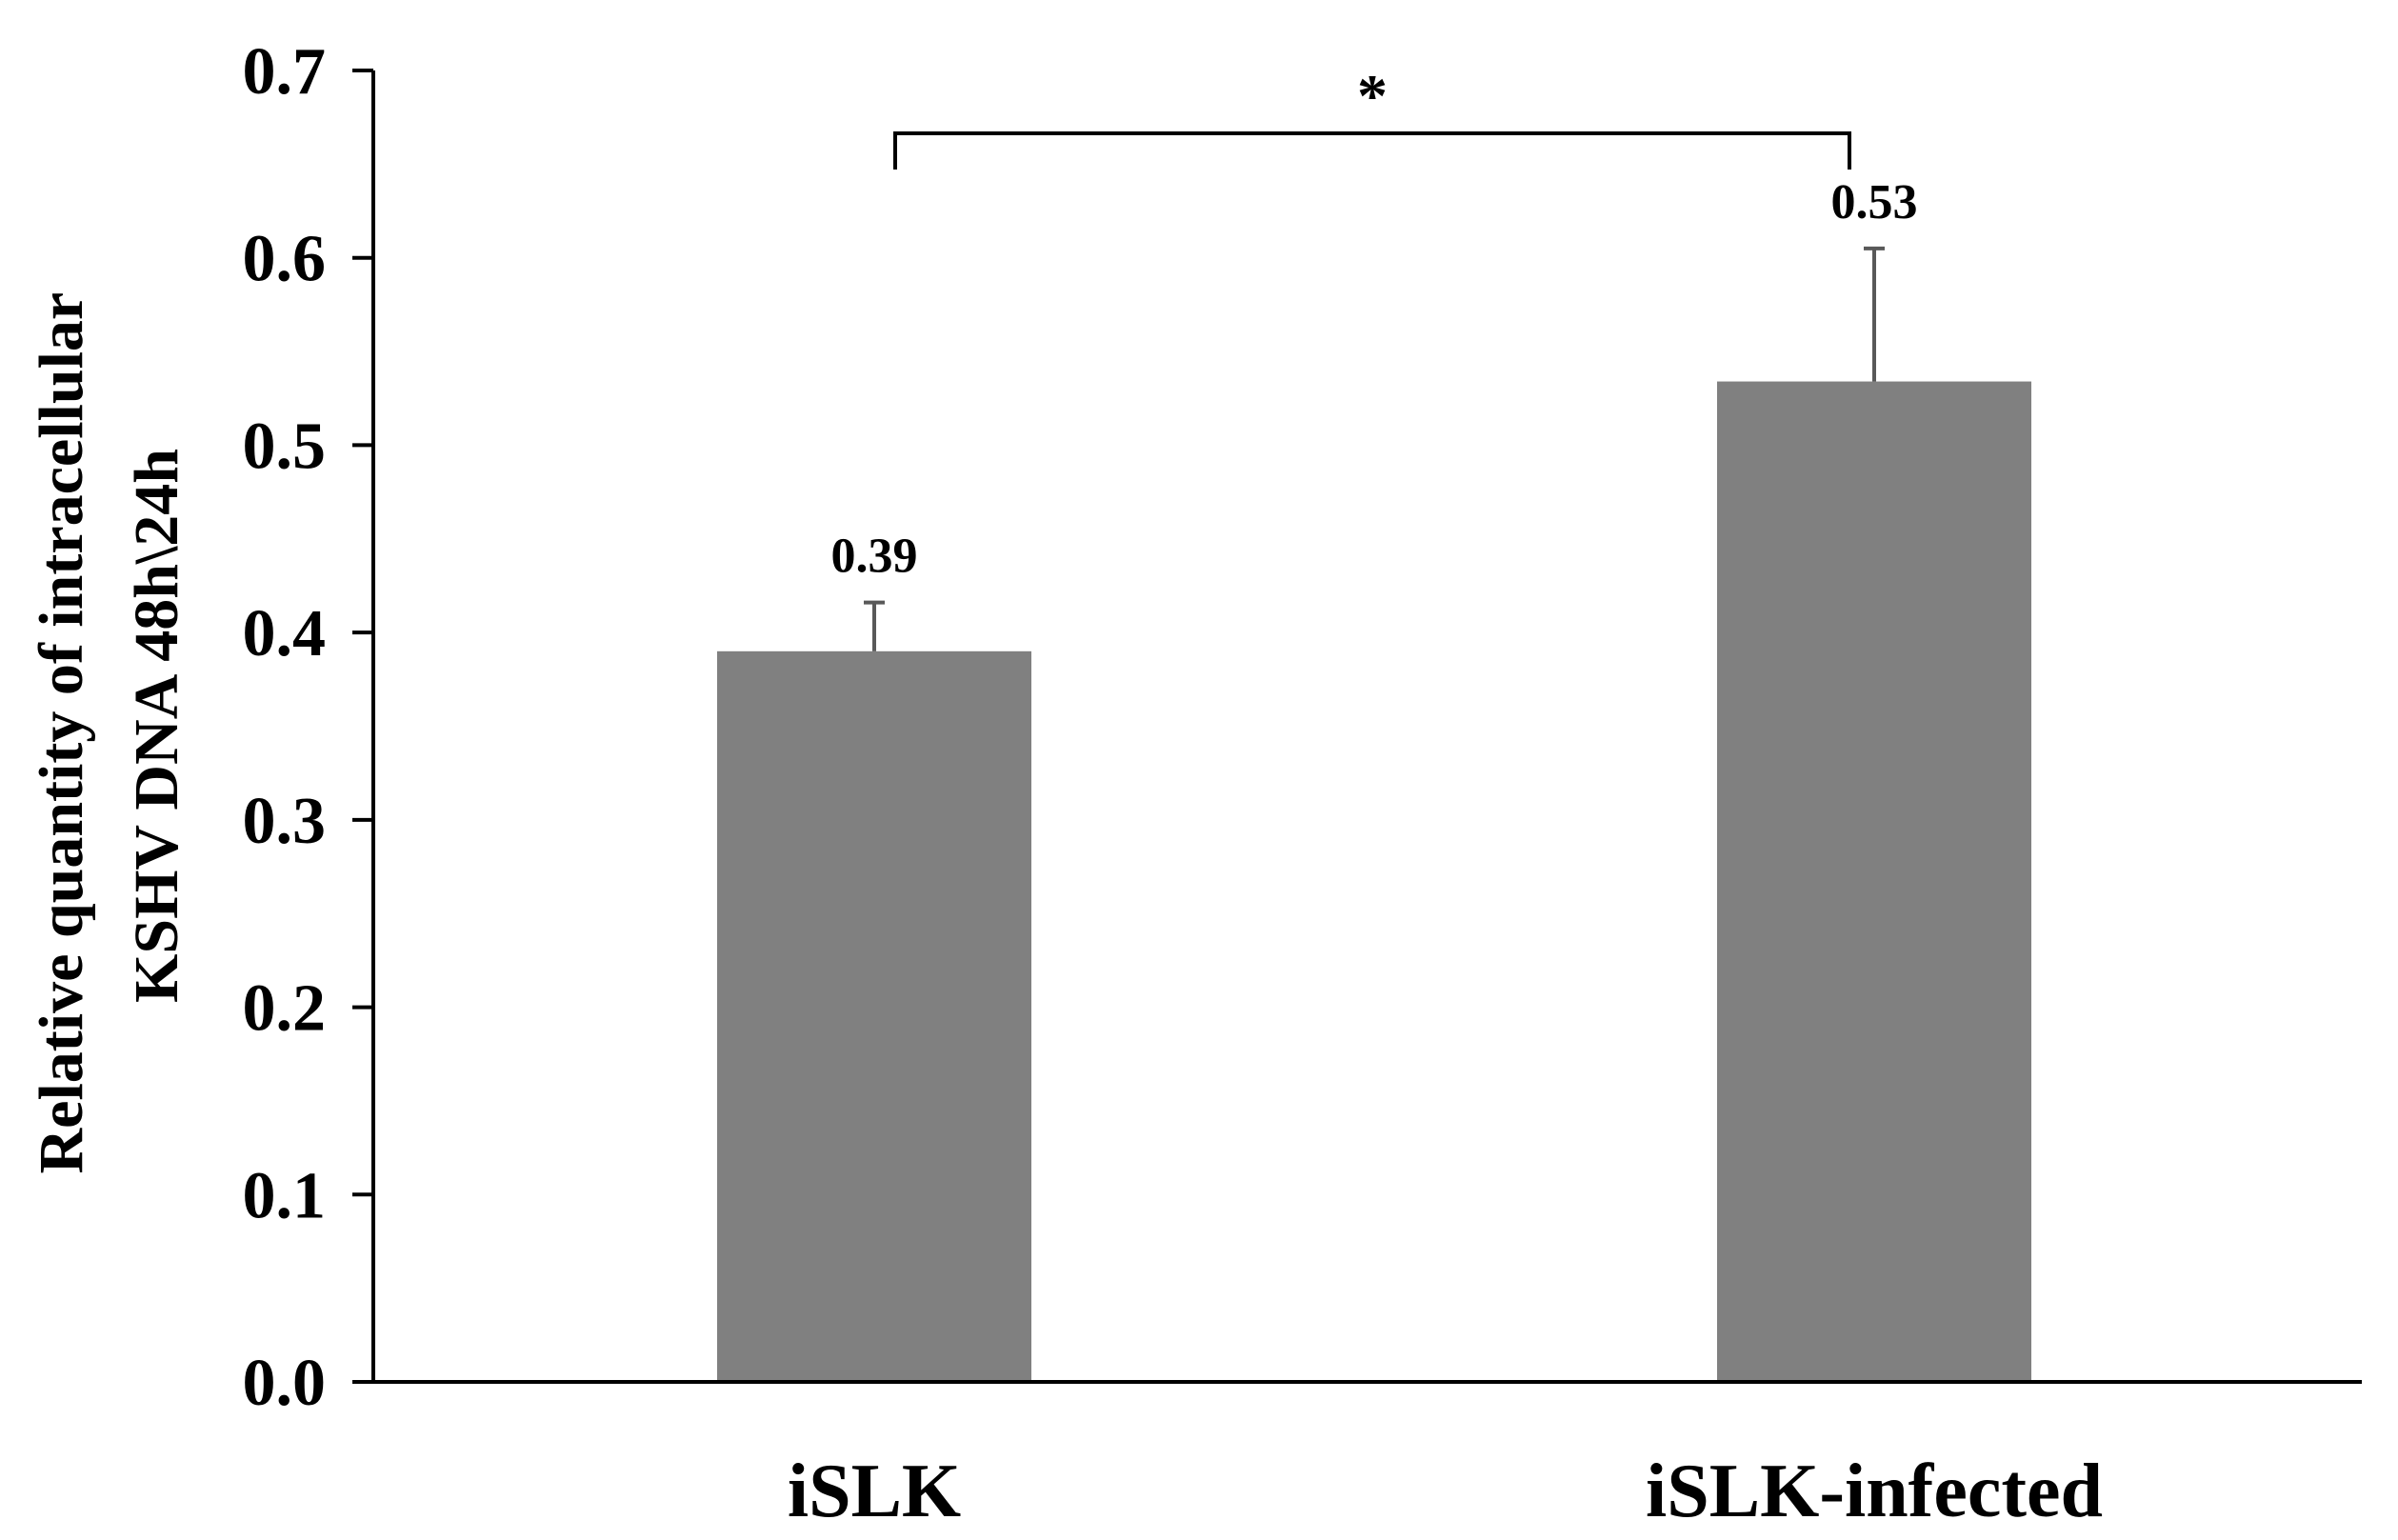 This screenshot has width=2398, height=1540. Describe the element at coordinates (874, 1016) in the screenshot. I see `bar-islk` at that location.